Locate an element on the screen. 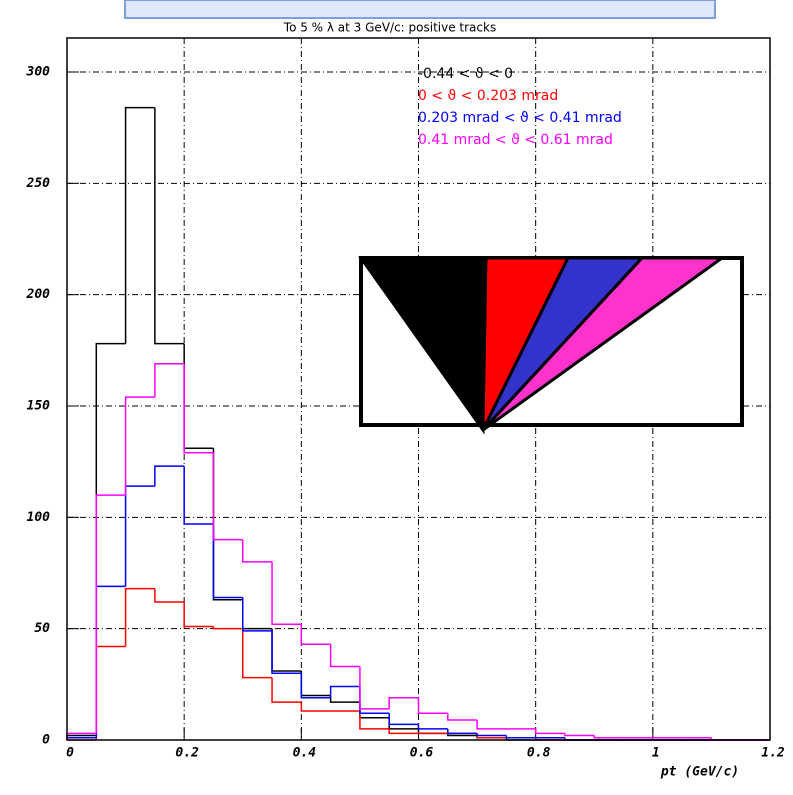  x-axis-label: pt (GeV/c) is located at coordinates (699, 772).